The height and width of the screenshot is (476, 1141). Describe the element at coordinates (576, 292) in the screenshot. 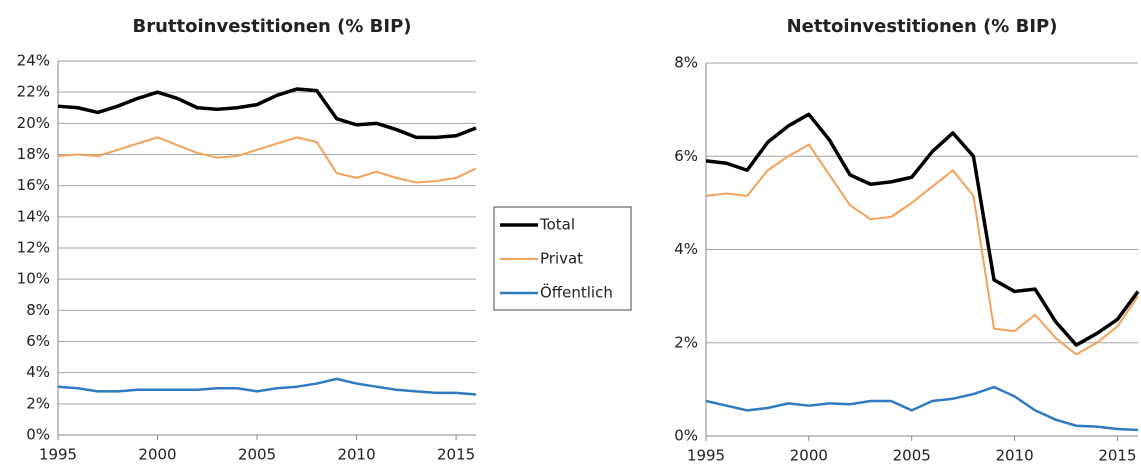

I see `legend-label: Öffentlich` at that location.